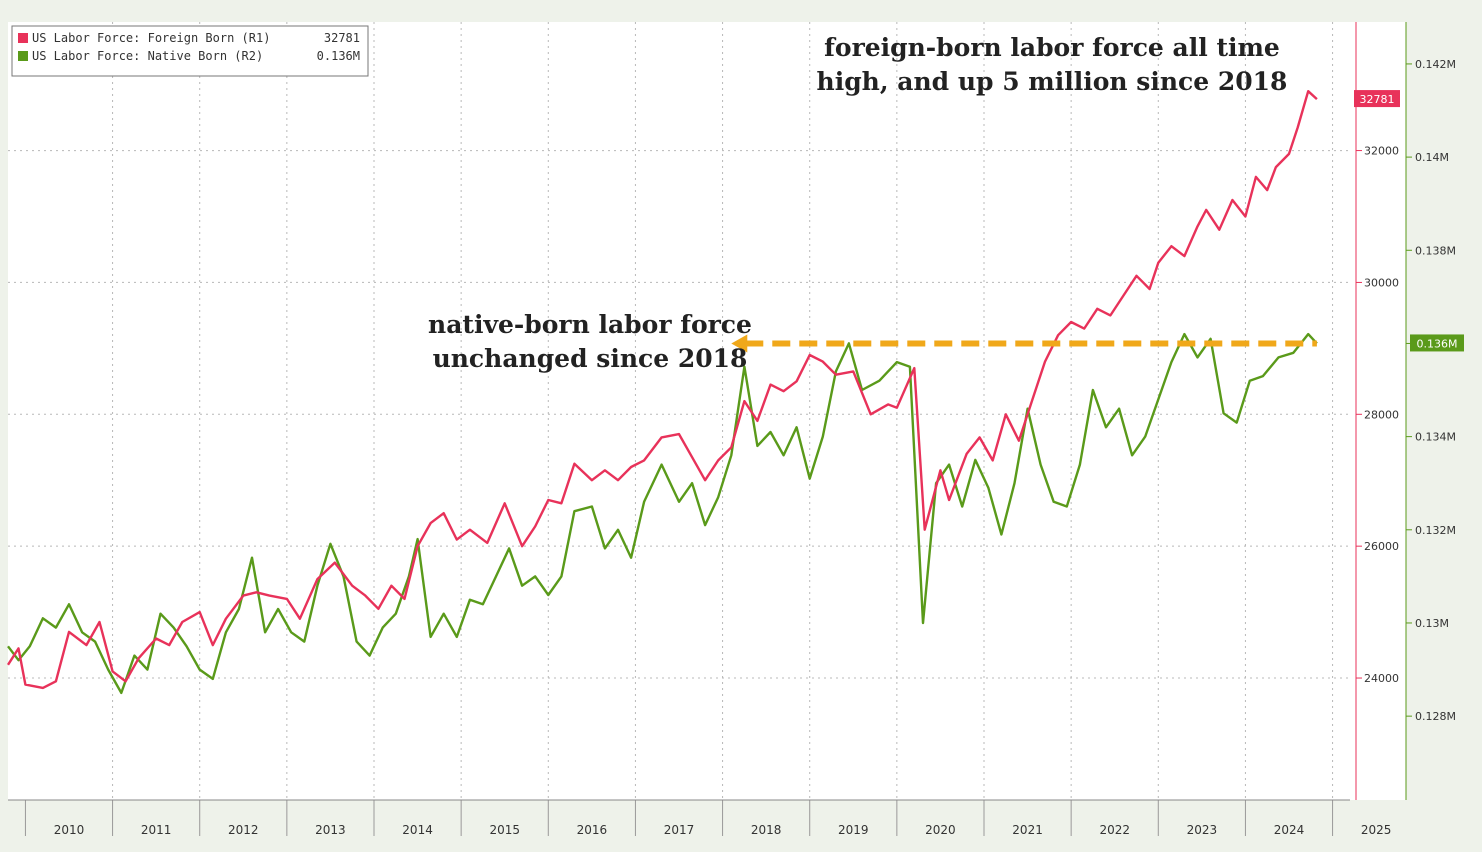 This screenshot has width=1482, height=852. What do you see at coordinates (1381, 546) in the screenshot?
I see `r1-tick-label: 26000` at bounding box center [1381, 546].